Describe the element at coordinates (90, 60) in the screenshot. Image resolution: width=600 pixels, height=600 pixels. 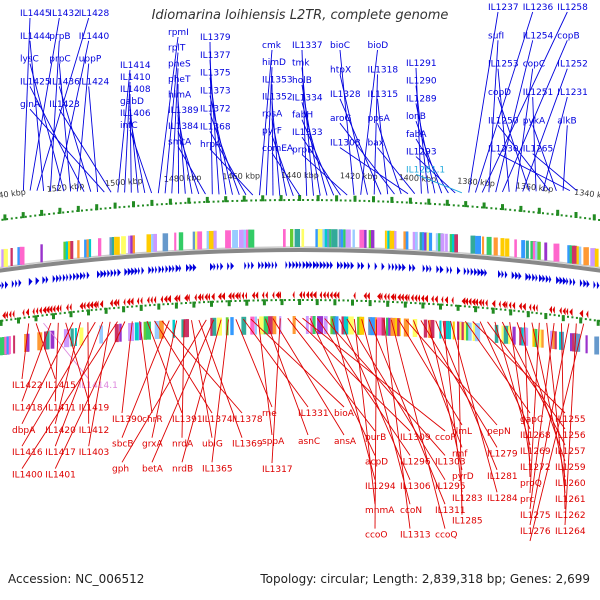
I see `top-gene-label: uppP` at that location.